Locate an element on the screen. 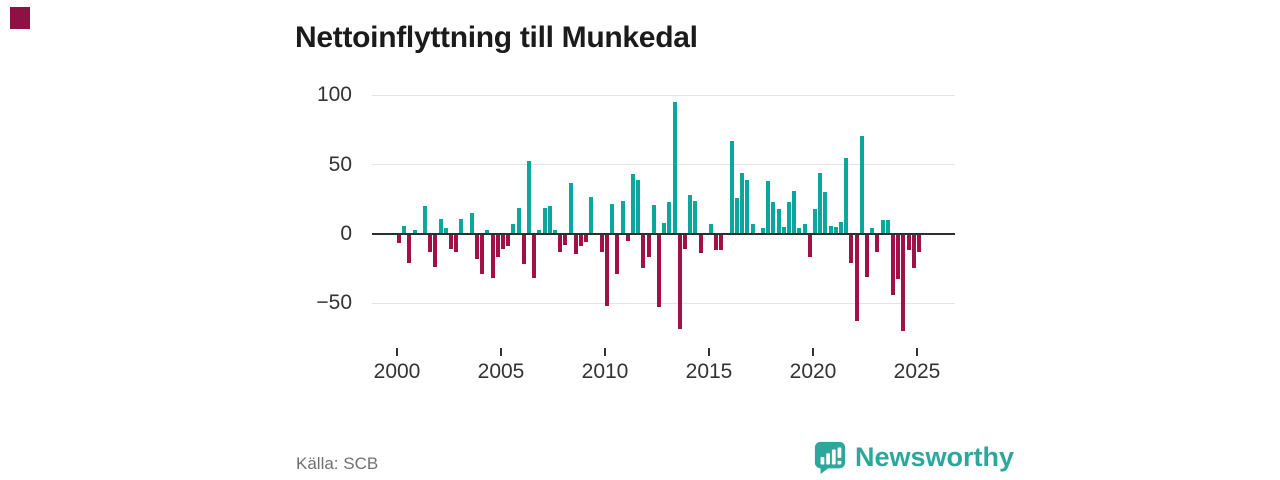 The width and height of the screenshot is (1280, 480). y-axis-tick-label: 100 is located at coordinates (334, 95).